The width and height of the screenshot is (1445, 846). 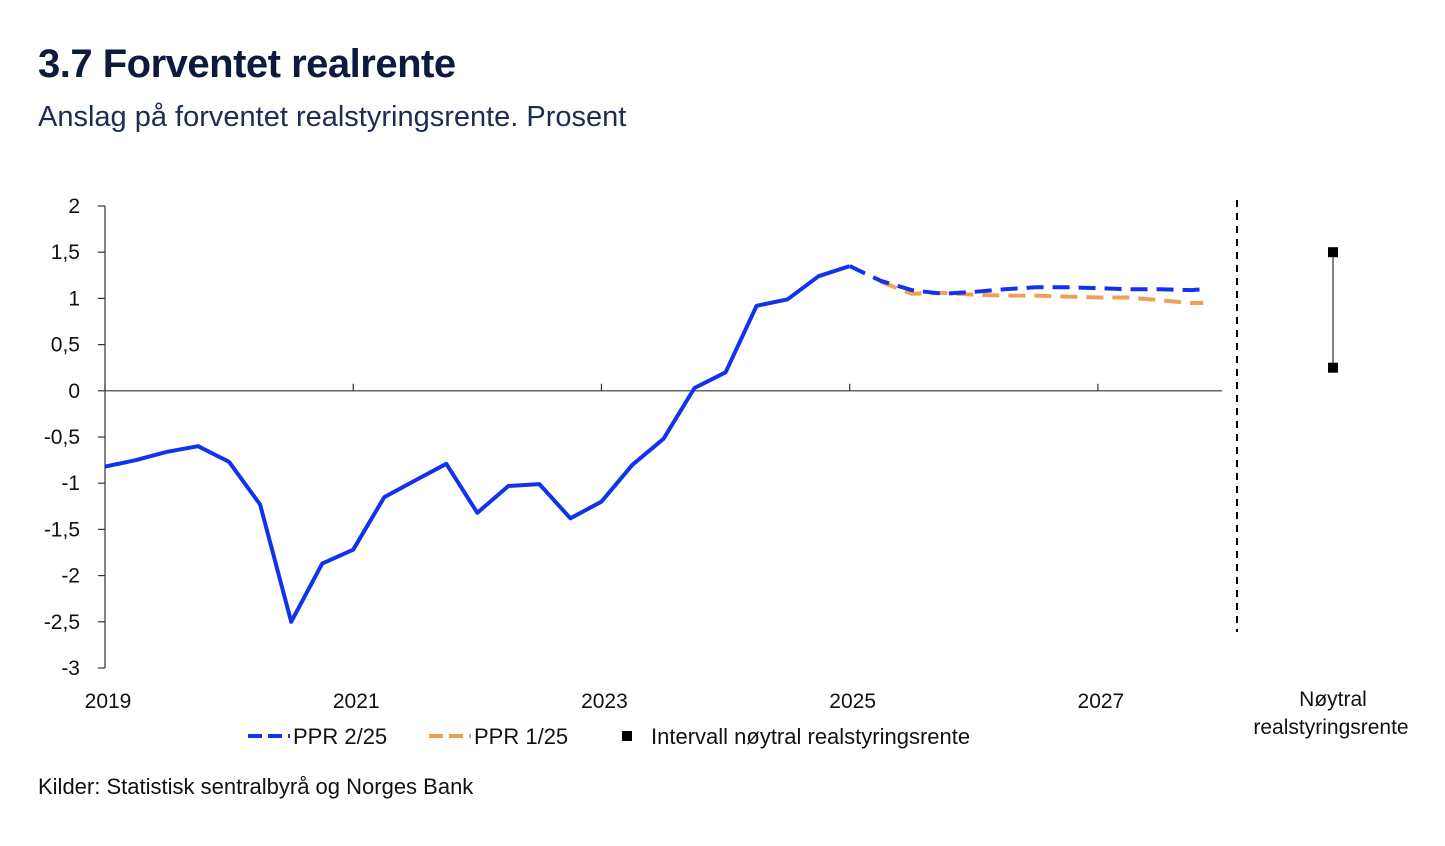 What do you see at coordinates (356, 701) in the screenshot?
I see `x-tick-label: 2021` at bounding box center [356, 701].